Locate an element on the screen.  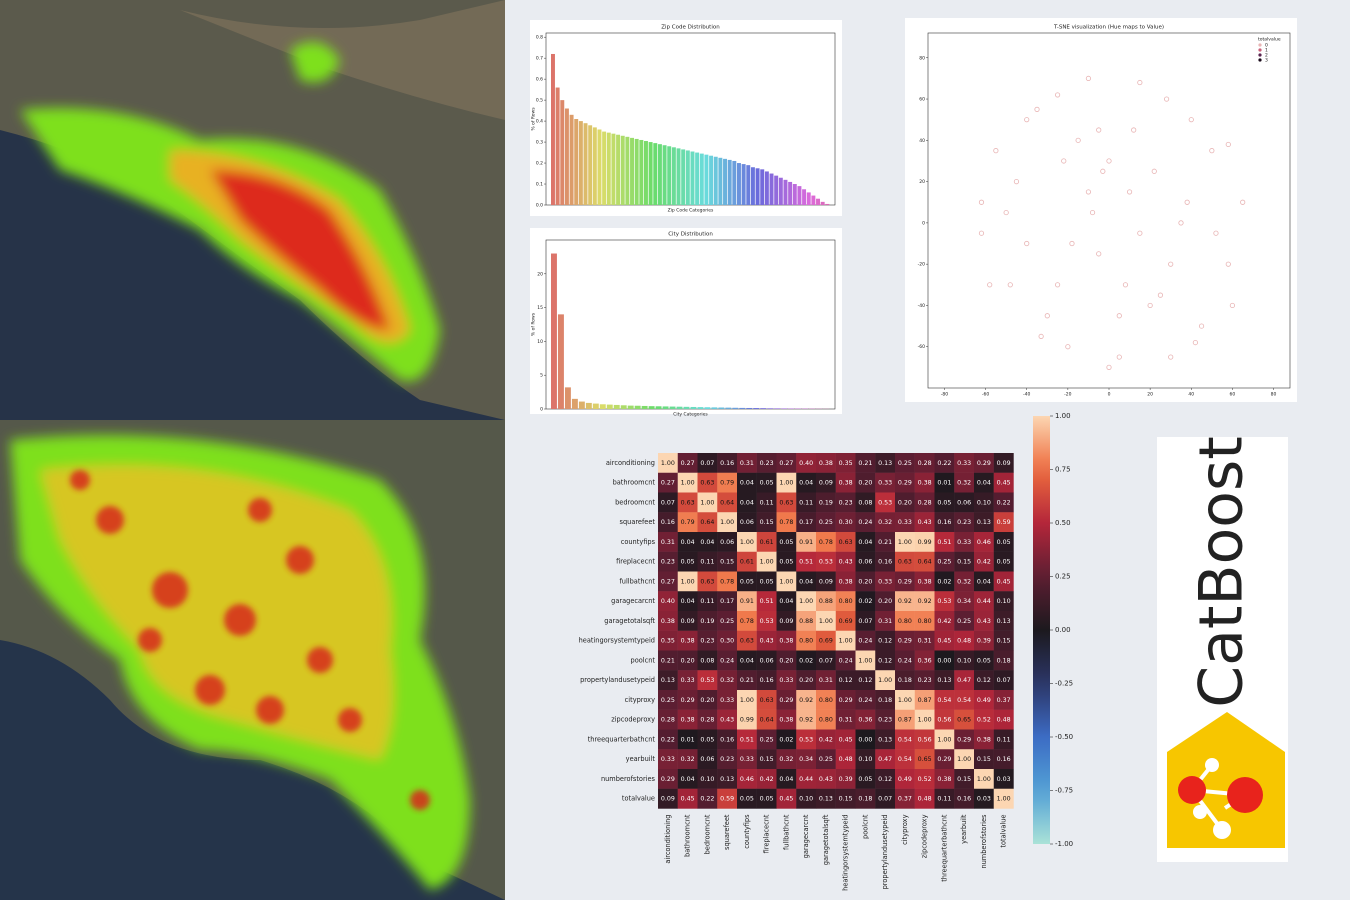
cell-label: 0.32 is located at coordinates (727, 680).